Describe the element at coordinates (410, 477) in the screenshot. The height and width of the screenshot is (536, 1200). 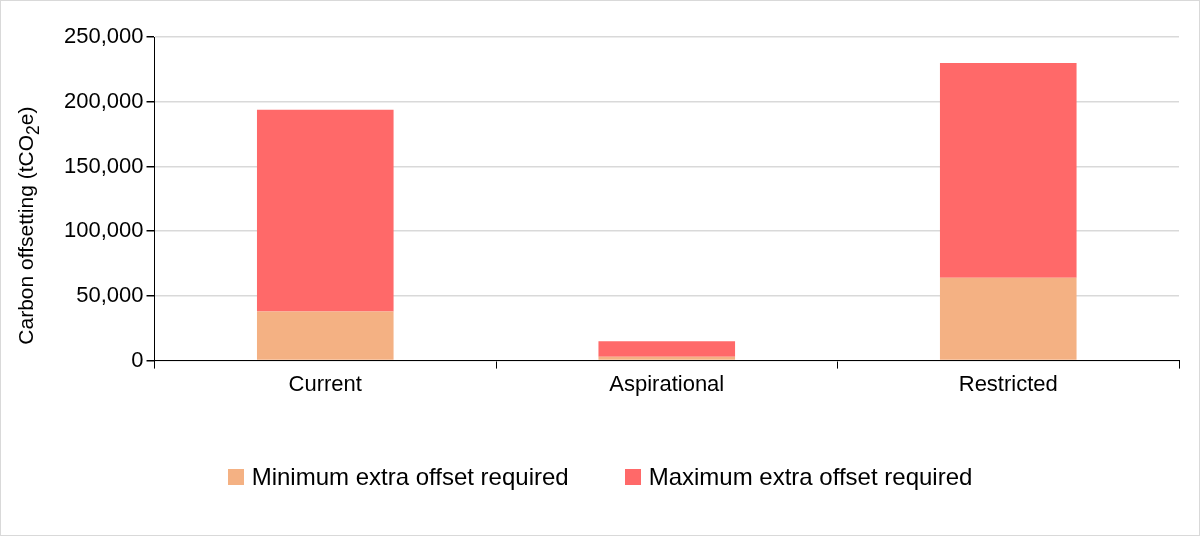
I see `legend-label: Minimum extra offset required` at that location.